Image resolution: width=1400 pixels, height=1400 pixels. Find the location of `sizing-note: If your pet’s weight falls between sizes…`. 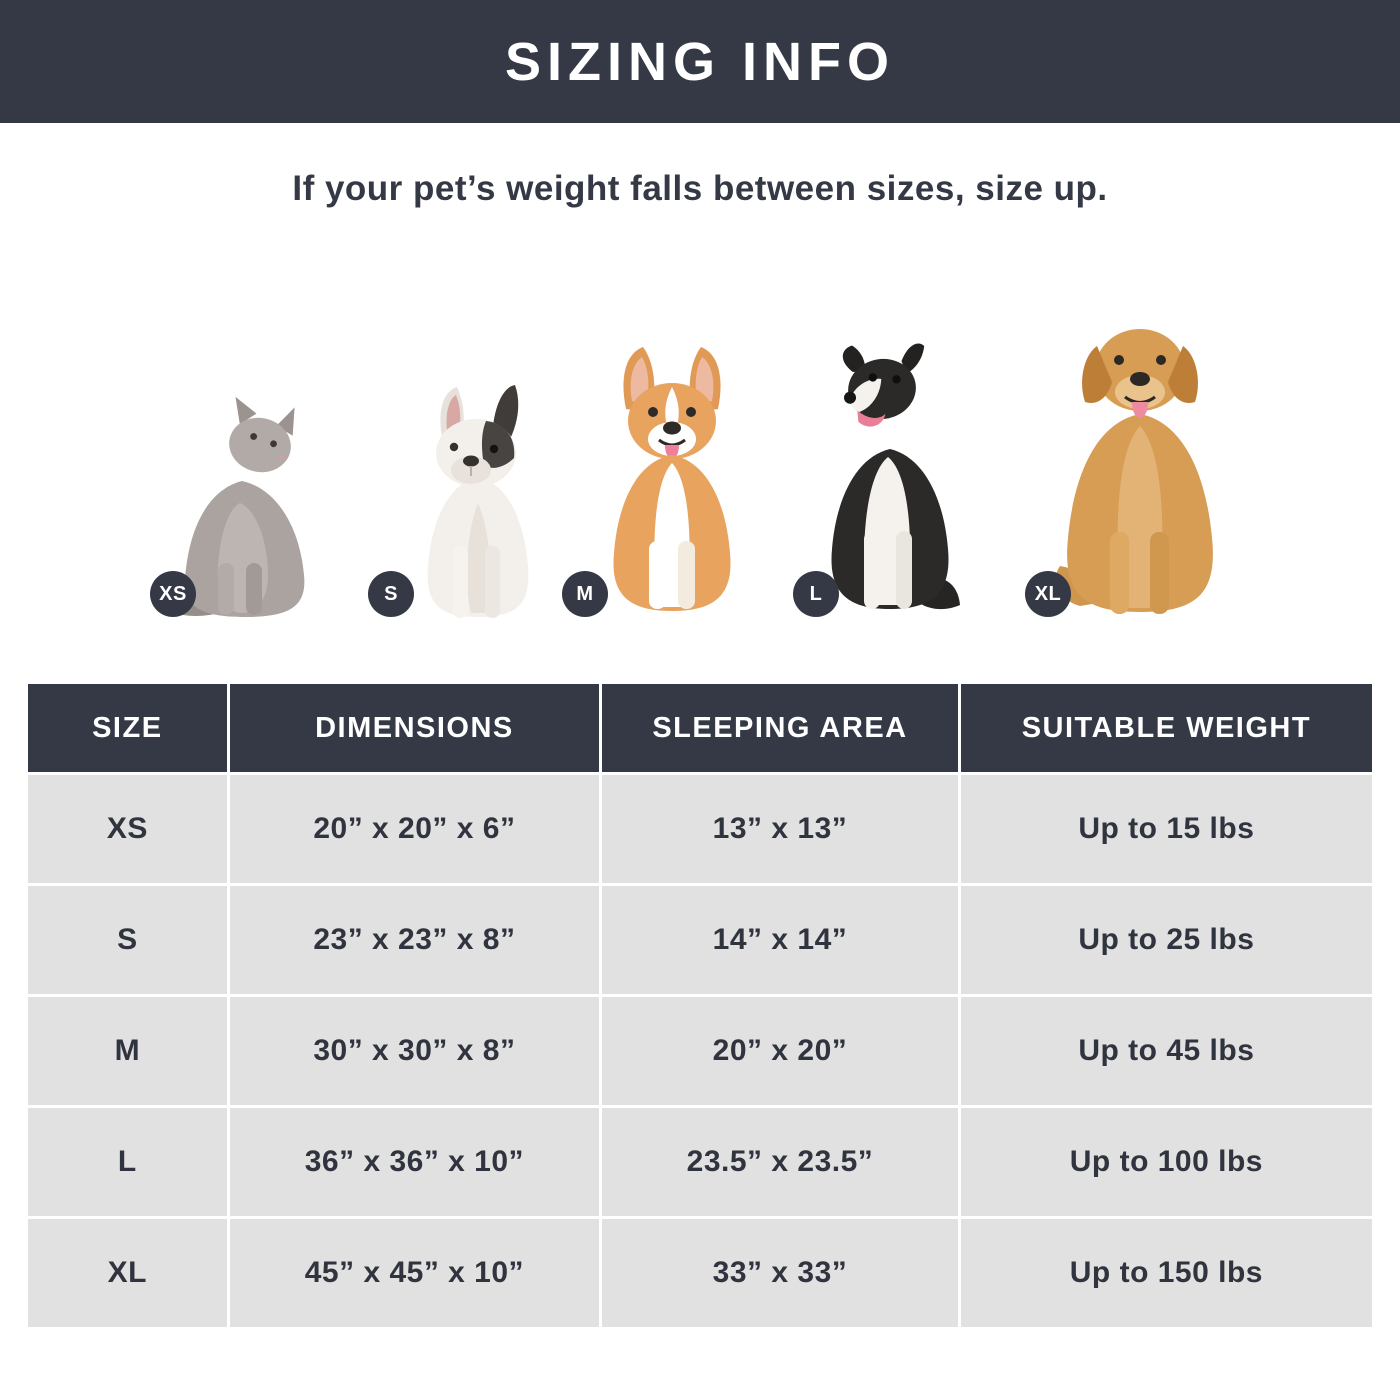

sizing-note: If your pet’s weight falls between sizes… is located at coordinates (700, 188).